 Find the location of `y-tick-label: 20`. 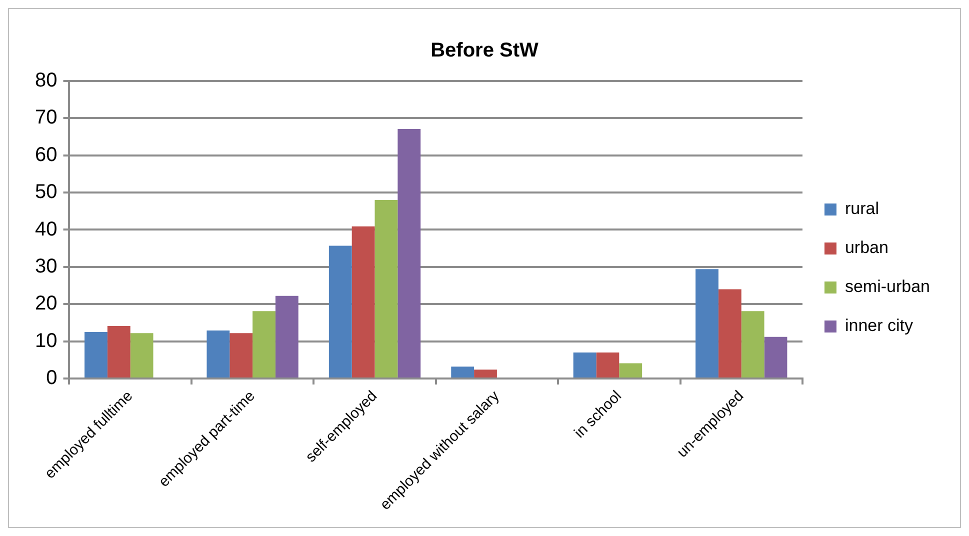

y-tick-label: 20 is located at coordinates (46, 303).